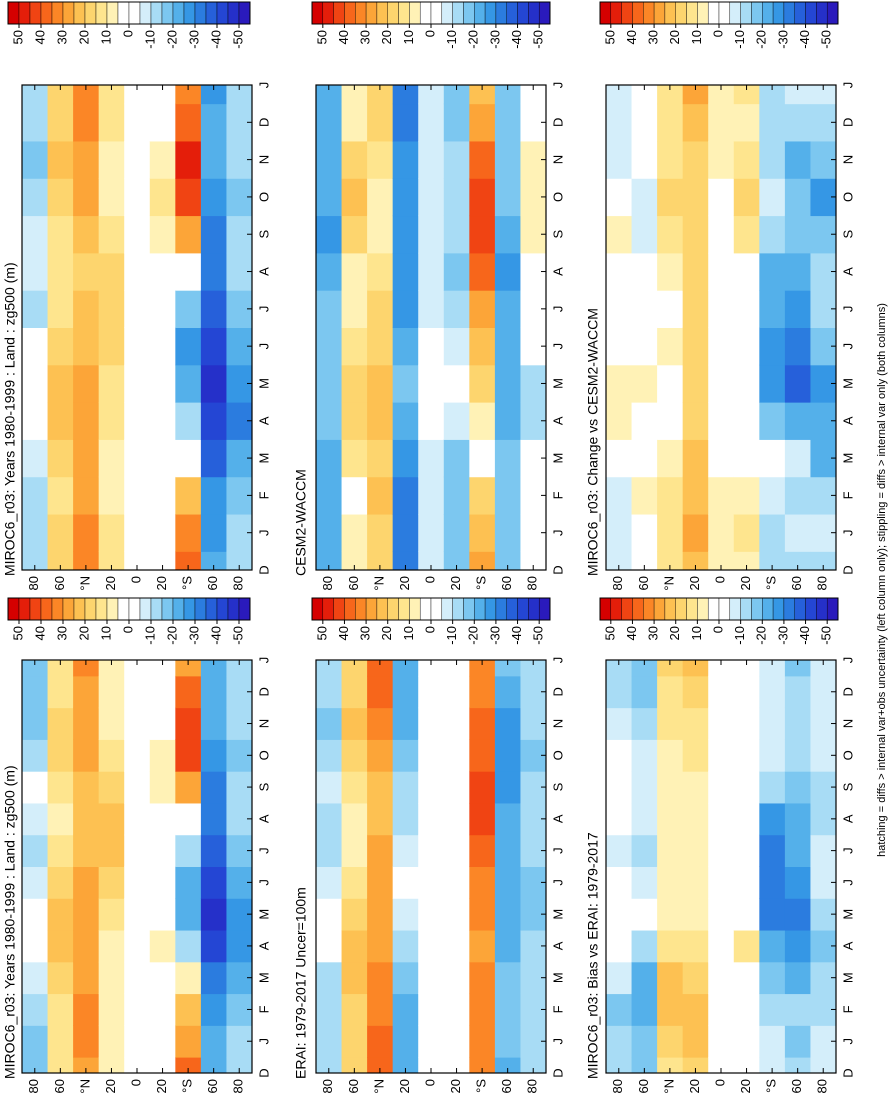  What do you see at coordinates (631, 37) in the screenshot?
I see `colorbar-label: 40` at bounding box center [631, 37].